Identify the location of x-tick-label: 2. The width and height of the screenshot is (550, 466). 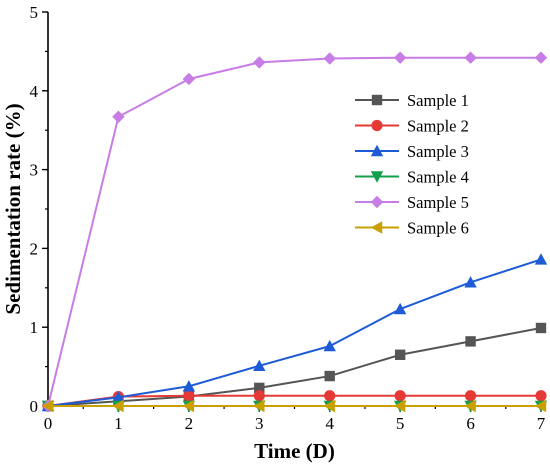
(189, 423).